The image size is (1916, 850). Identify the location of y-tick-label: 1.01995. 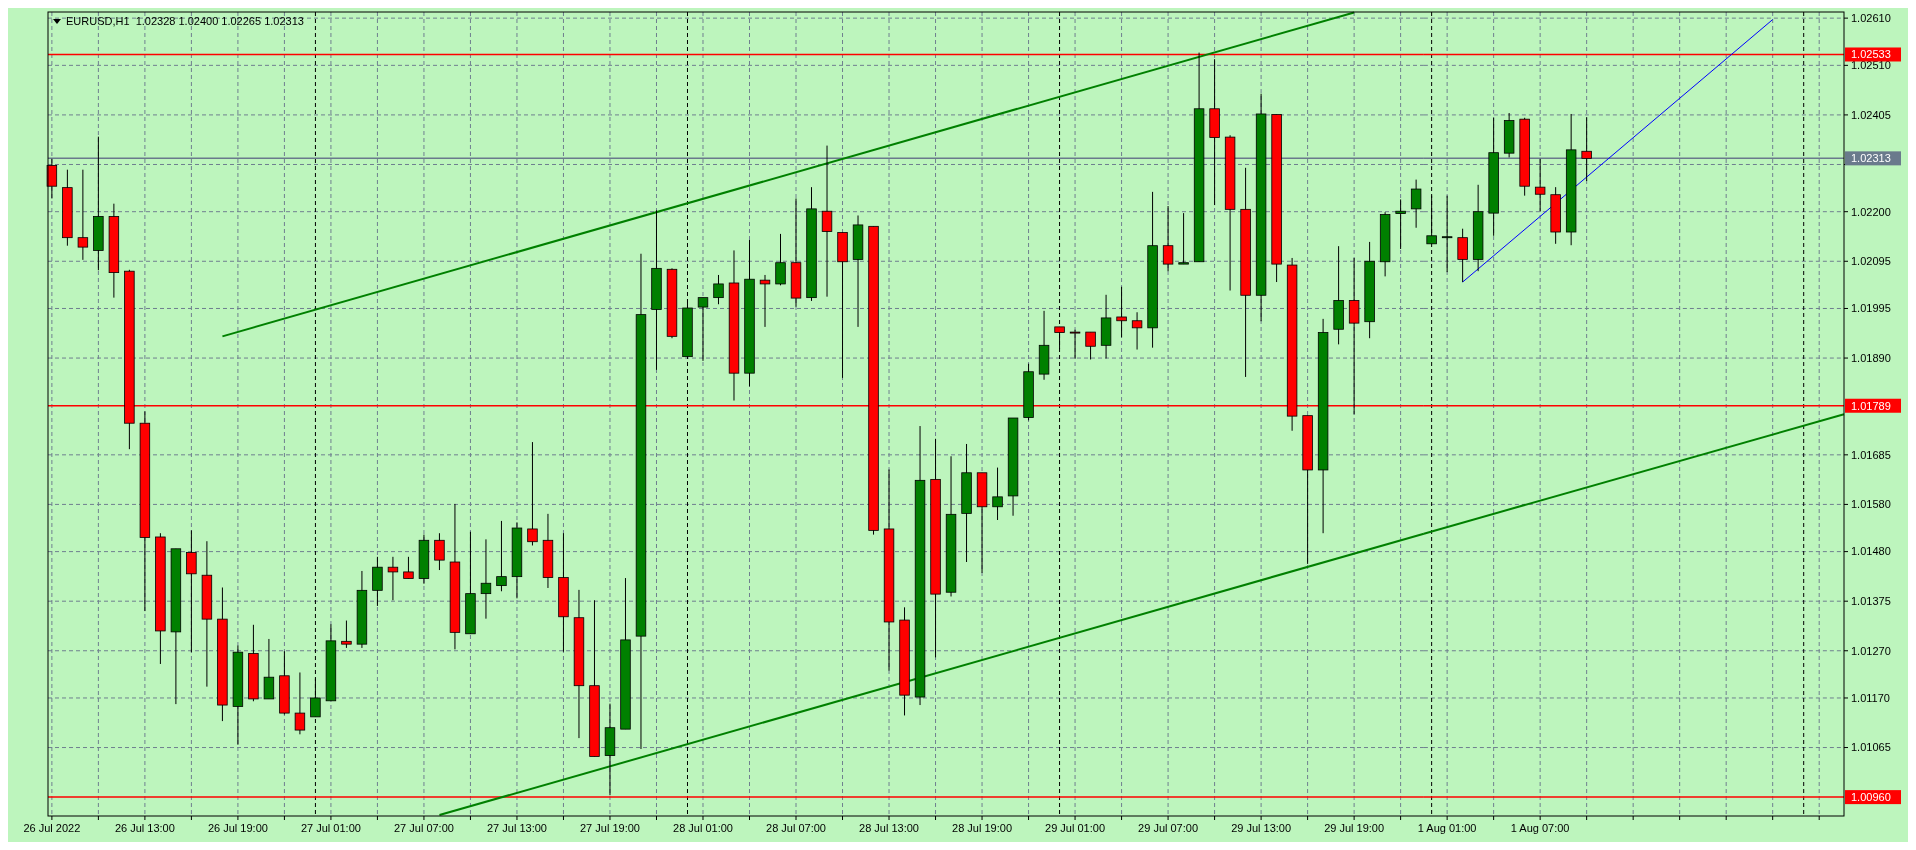
(1871, 308).